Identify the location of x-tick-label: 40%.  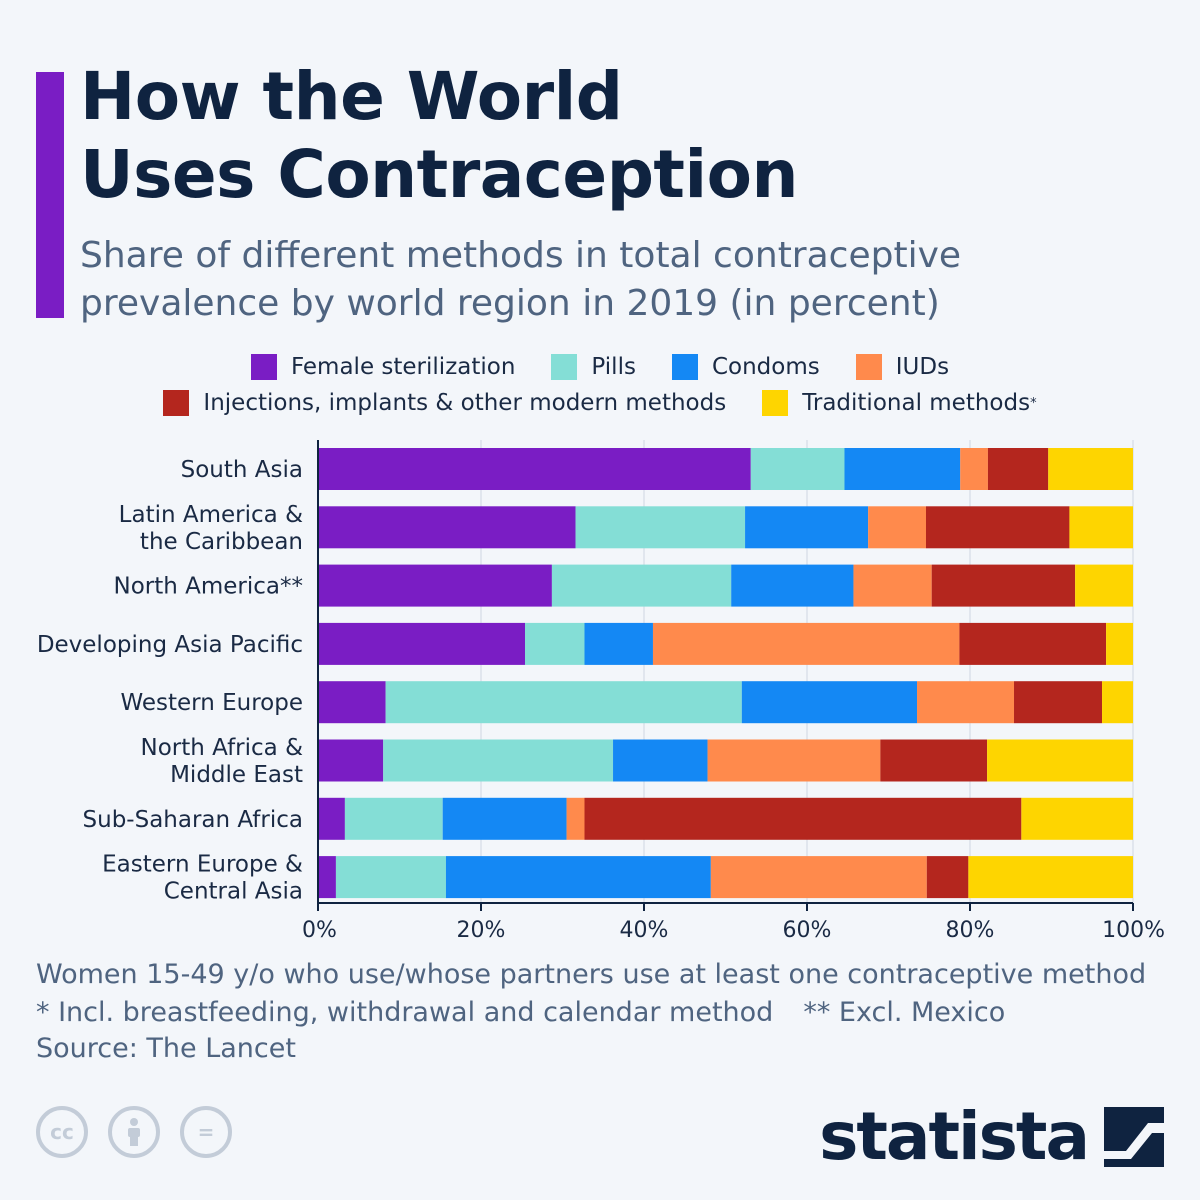
(644, 930).